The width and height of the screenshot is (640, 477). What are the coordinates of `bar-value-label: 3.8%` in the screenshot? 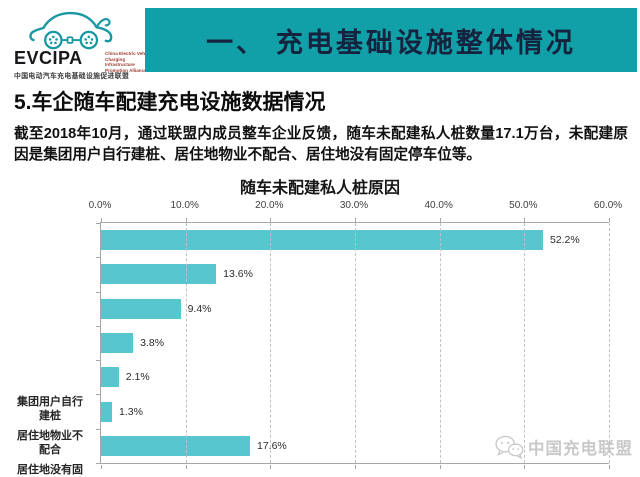 It's located at (152, 342).